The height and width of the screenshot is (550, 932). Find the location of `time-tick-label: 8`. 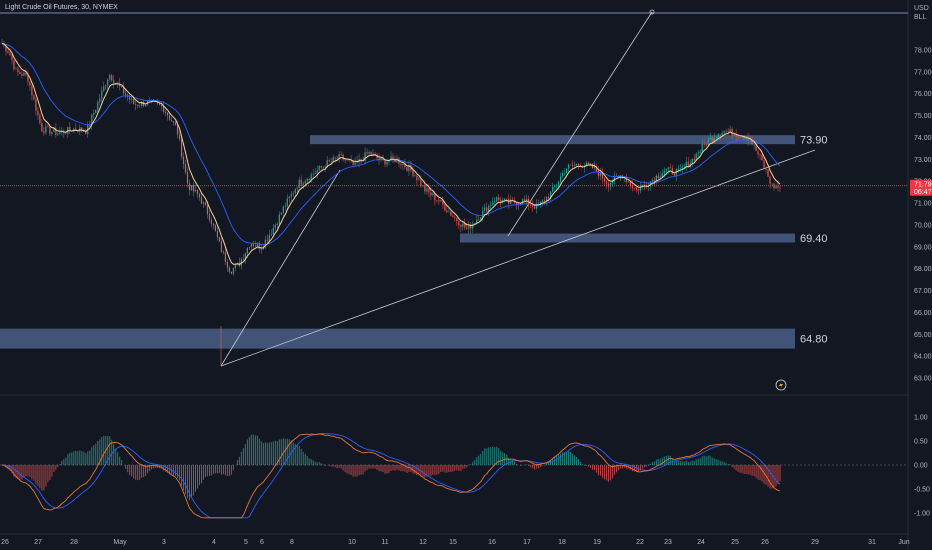

time-tick-label: 8 is located at coordinates (292, 542).